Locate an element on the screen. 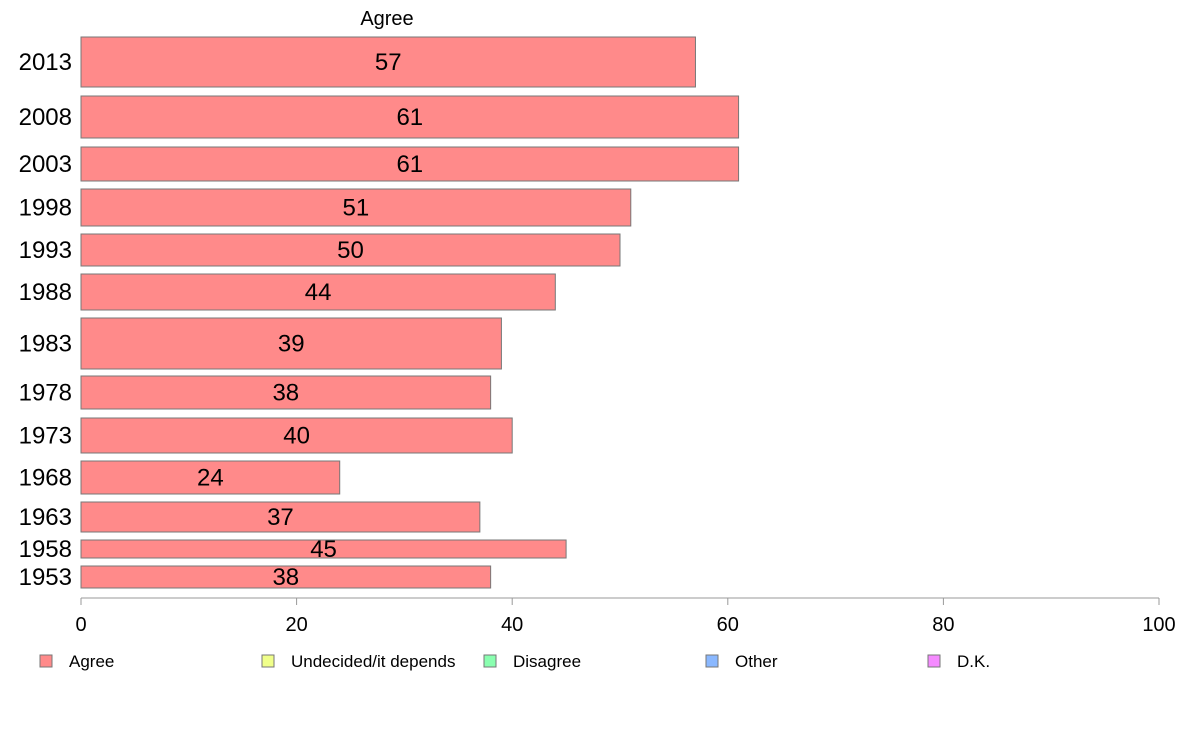 Image resolution: width=1188 pixels, height=736 pixels. bar-value-label-1978: 38 is located at coordinates (285, 393).